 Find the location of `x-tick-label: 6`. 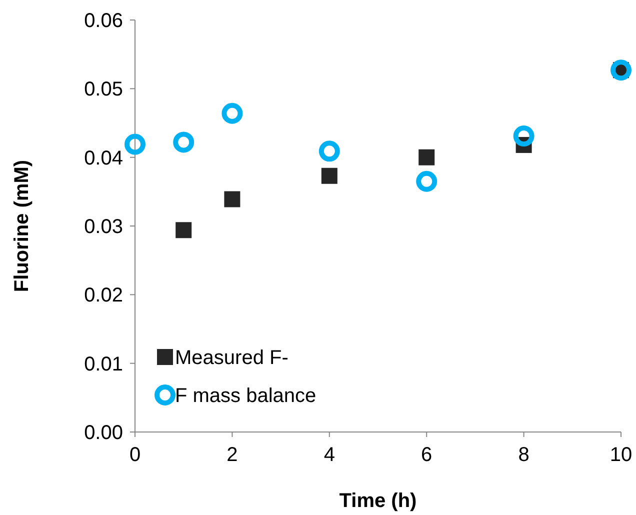

x-tick-label: 6 is located at coordinates (426, 455).